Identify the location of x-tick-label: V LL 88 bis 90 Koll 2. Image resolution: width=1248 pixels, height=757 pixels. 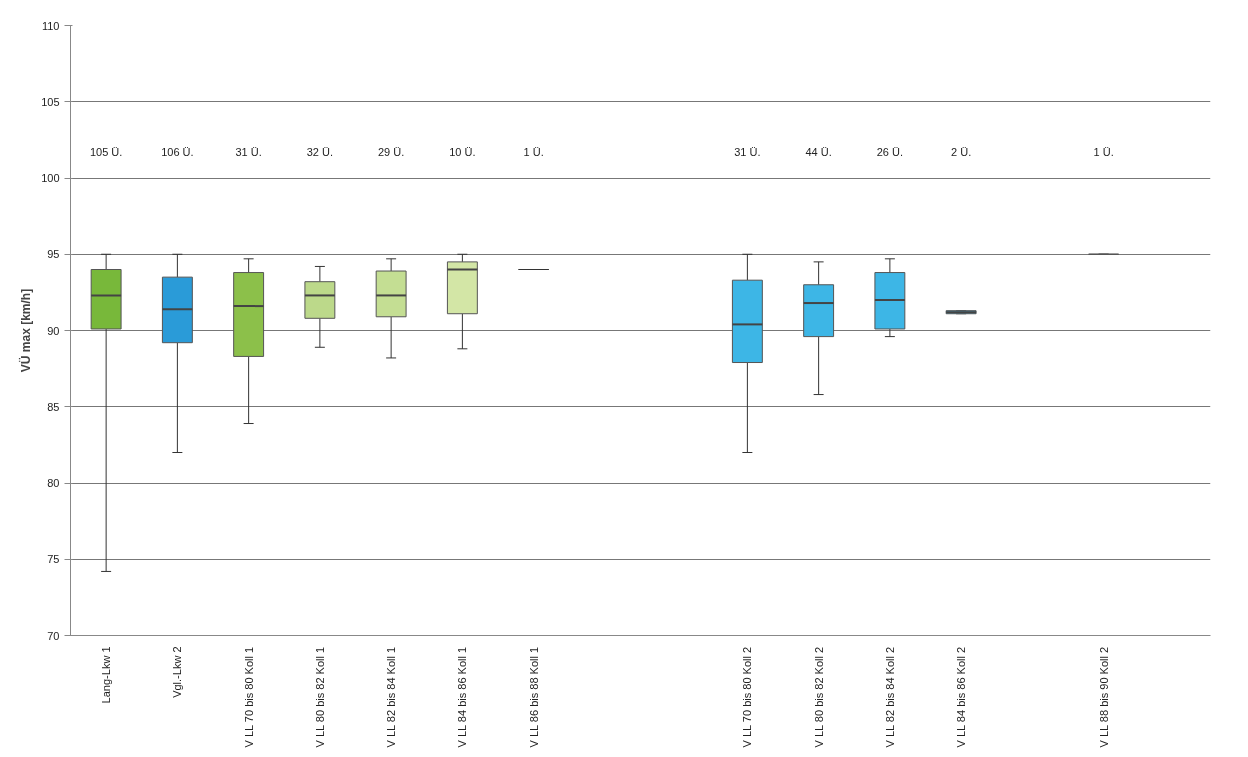
(1103, 697).